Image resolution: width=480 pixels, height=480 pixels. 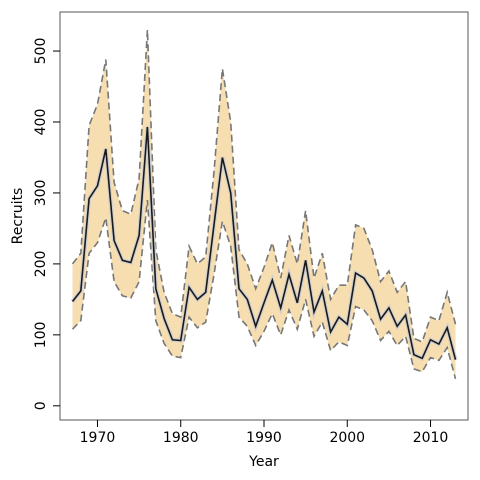 What do you see at coordinates (431, 438) in the screenshot?
I see `x-tick-label: 2010` at bounding box center [431, 438].